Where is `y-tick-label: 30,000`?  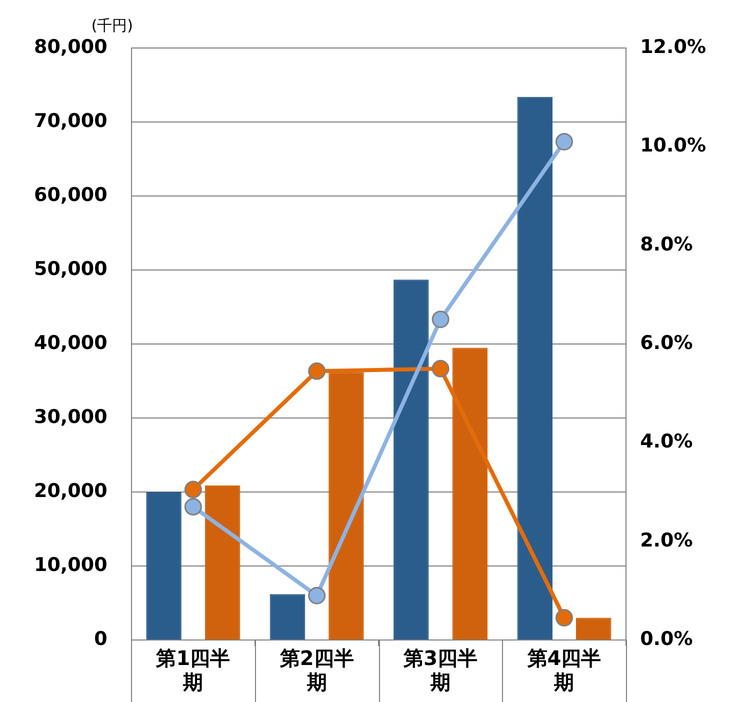 y-tick-label: 30,000 is located at coordinates (71, 417).